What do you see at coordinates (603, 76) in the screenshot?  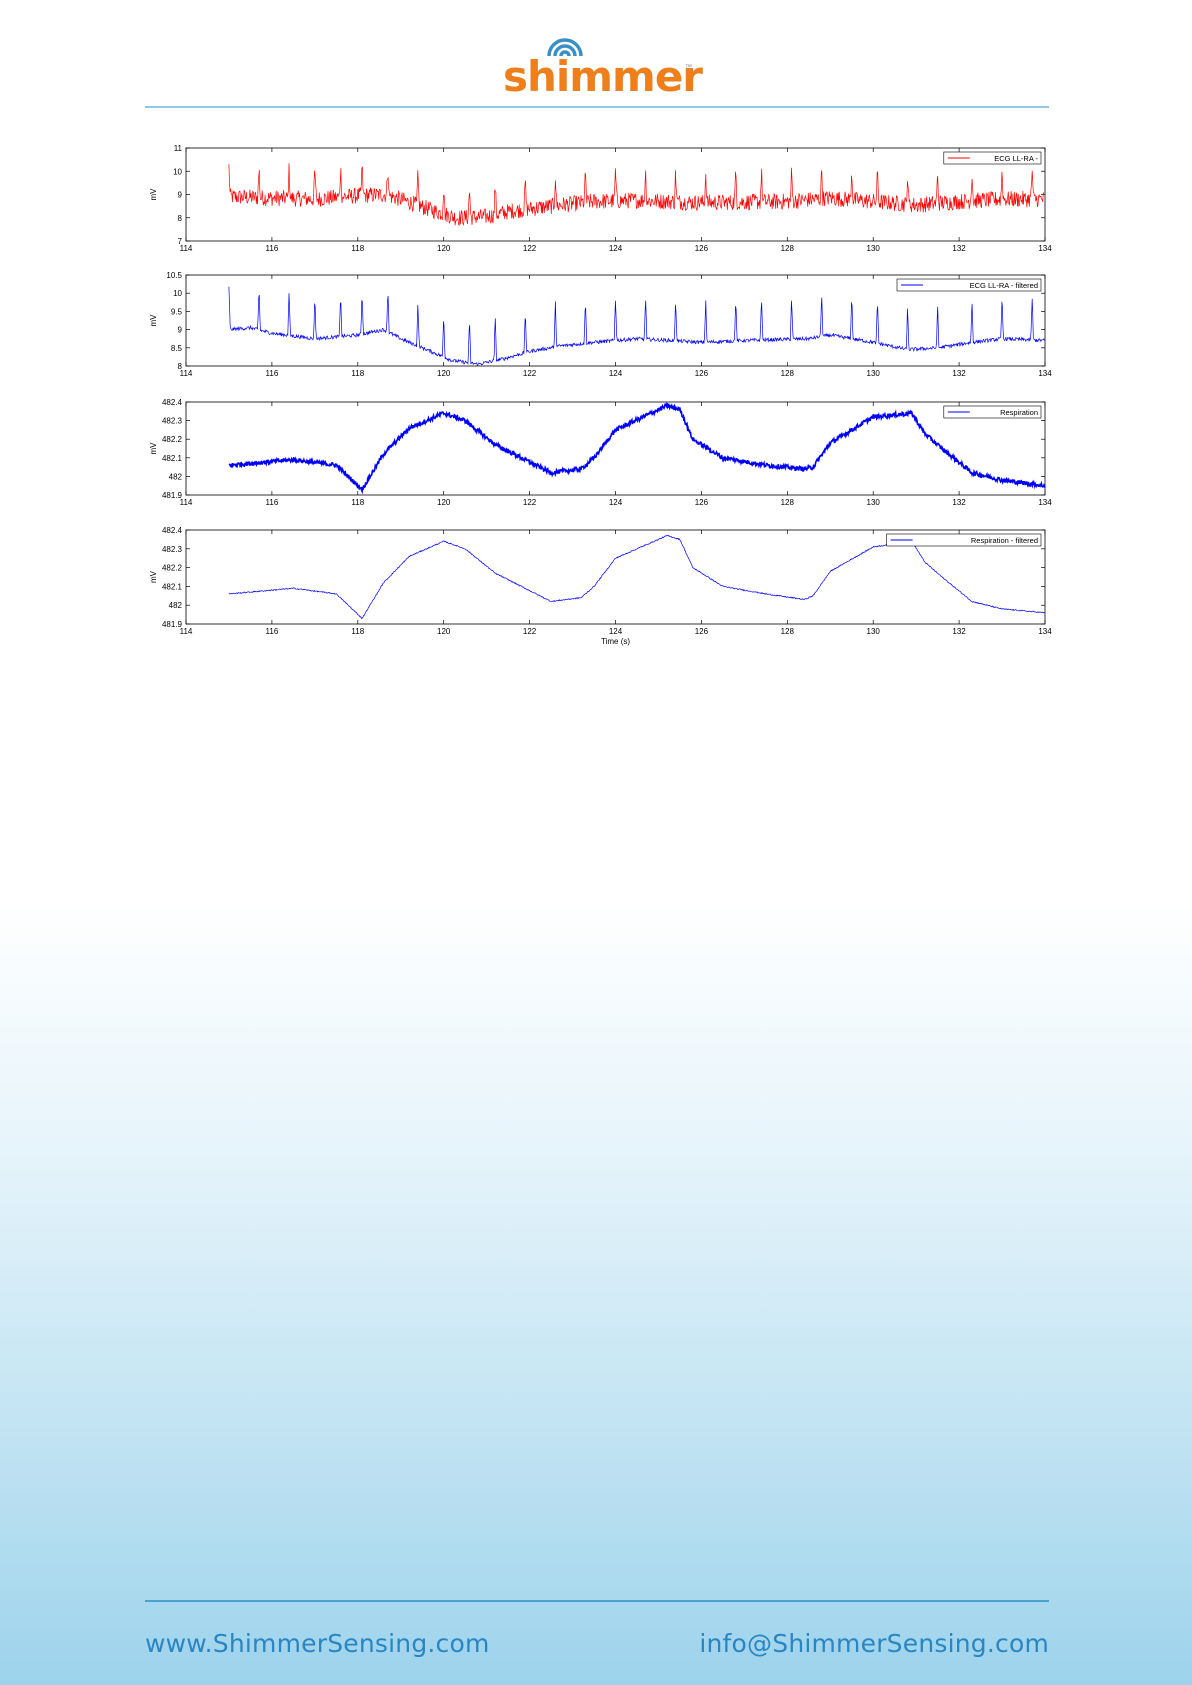 I see `brand-name: shimmer` at bounding box center [603, 76].